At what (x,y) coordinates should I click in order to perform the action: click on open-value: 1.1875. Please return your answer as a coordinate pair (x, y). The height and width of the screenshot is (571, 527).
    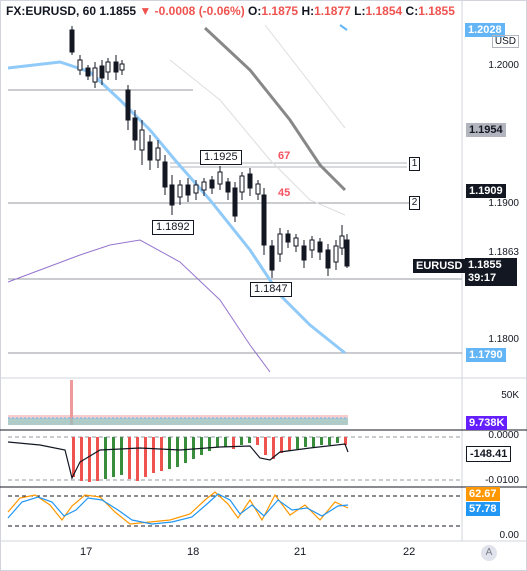
    Looking at the image, I should click on (280, 11).